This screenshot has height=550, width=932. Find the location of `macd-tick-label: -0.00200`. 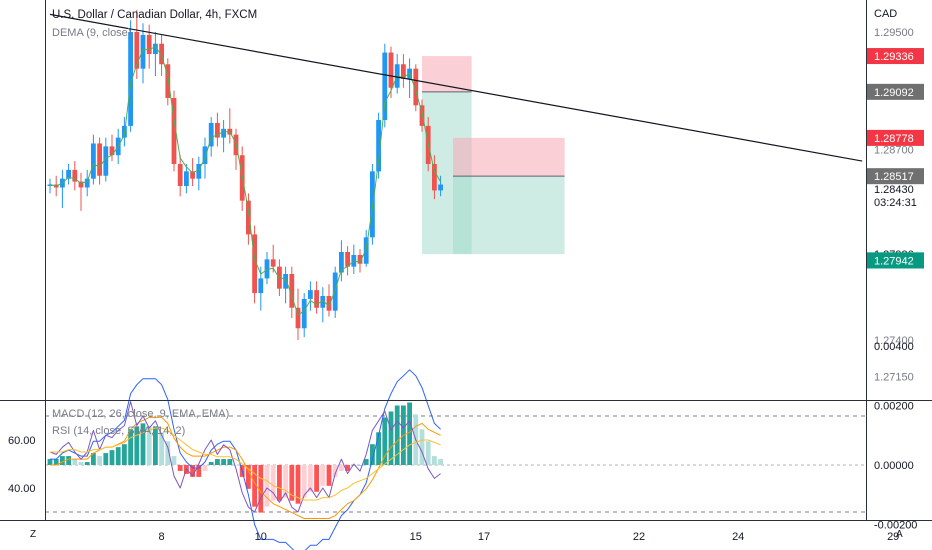

macd-tick-label: -0.00200 is located at coordinates (895, 526).